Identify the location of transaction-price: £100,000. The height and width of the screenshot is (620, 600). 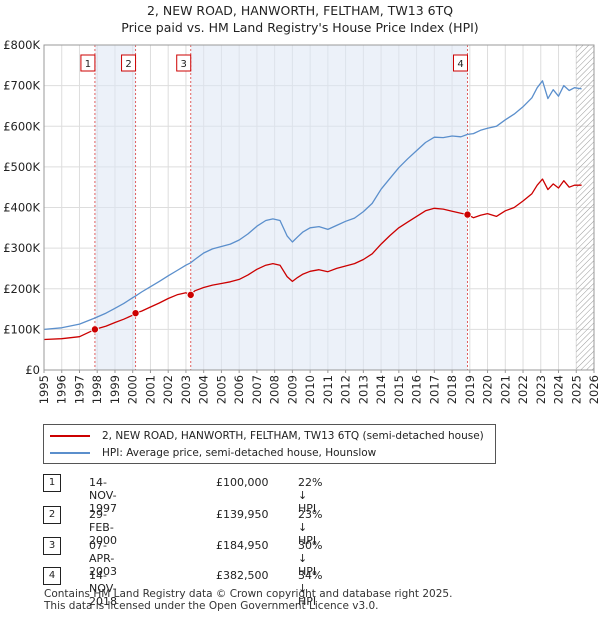
(242, 482).